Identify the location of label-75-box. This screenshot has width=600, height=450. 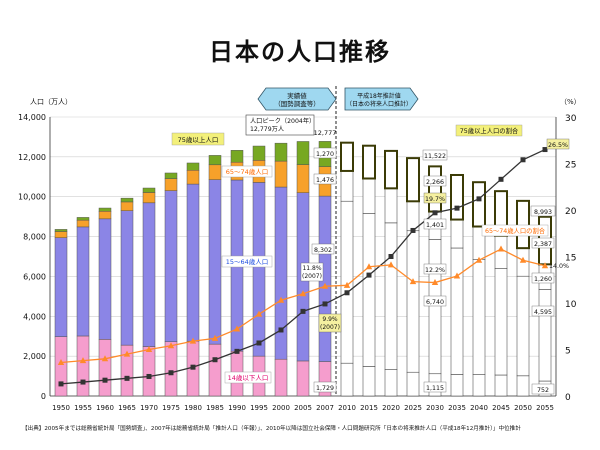
(198, 139).